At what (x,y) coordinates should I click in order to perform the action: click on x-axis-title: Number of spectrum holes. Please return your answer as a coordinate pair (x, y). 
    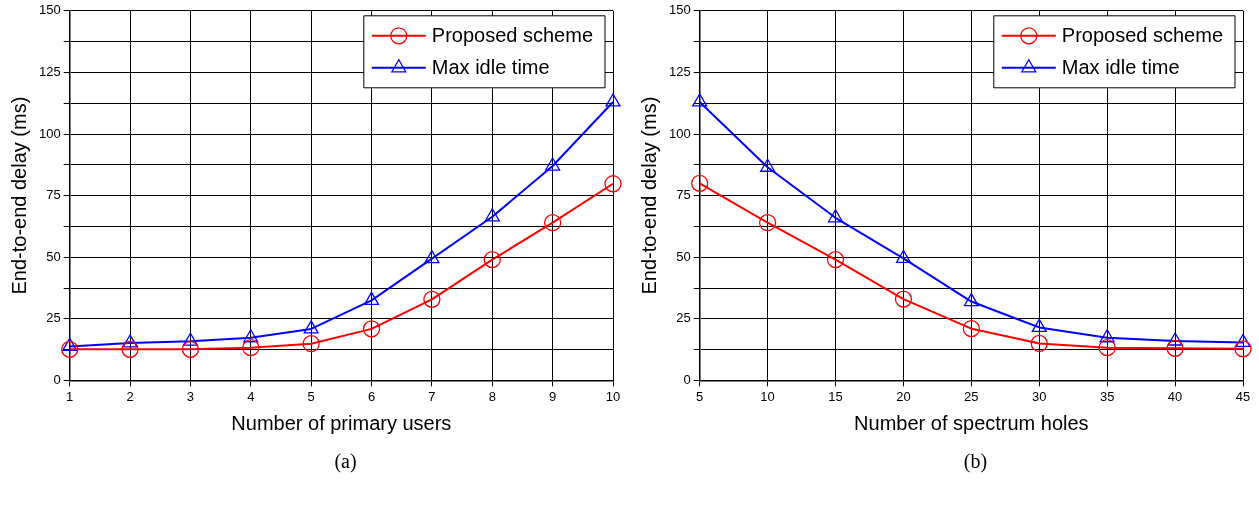
    Looking at the image, I should click on (971, 422).